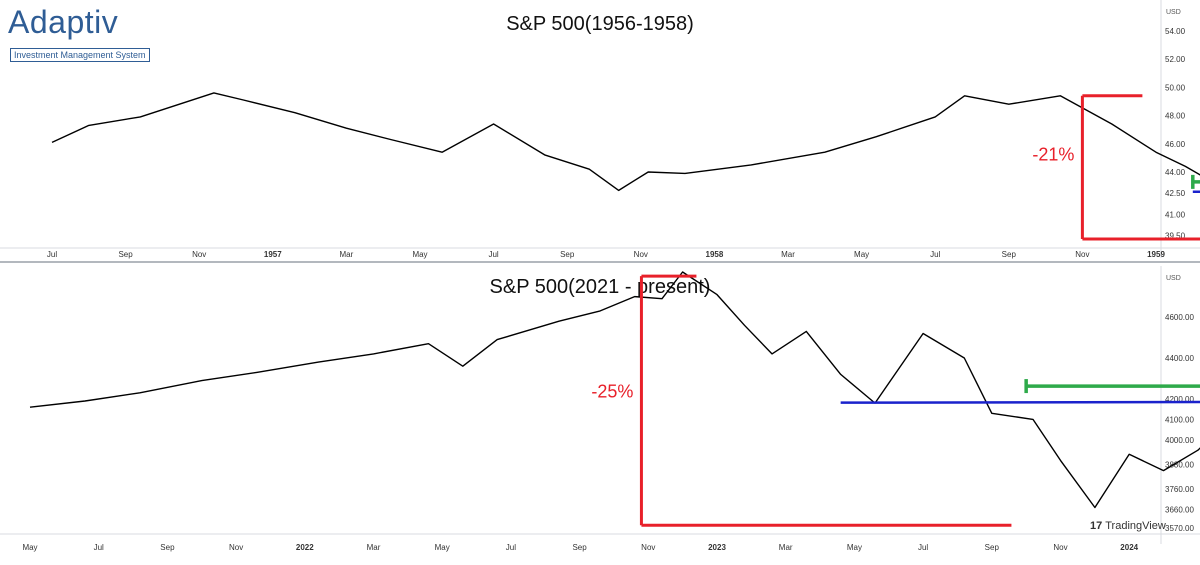 The image size is (1200, 565). What do you see at coordinates (1175, 193) in the screenshot?
I see `y-tick-label: 42.50` at bounding box center [1175, 193].